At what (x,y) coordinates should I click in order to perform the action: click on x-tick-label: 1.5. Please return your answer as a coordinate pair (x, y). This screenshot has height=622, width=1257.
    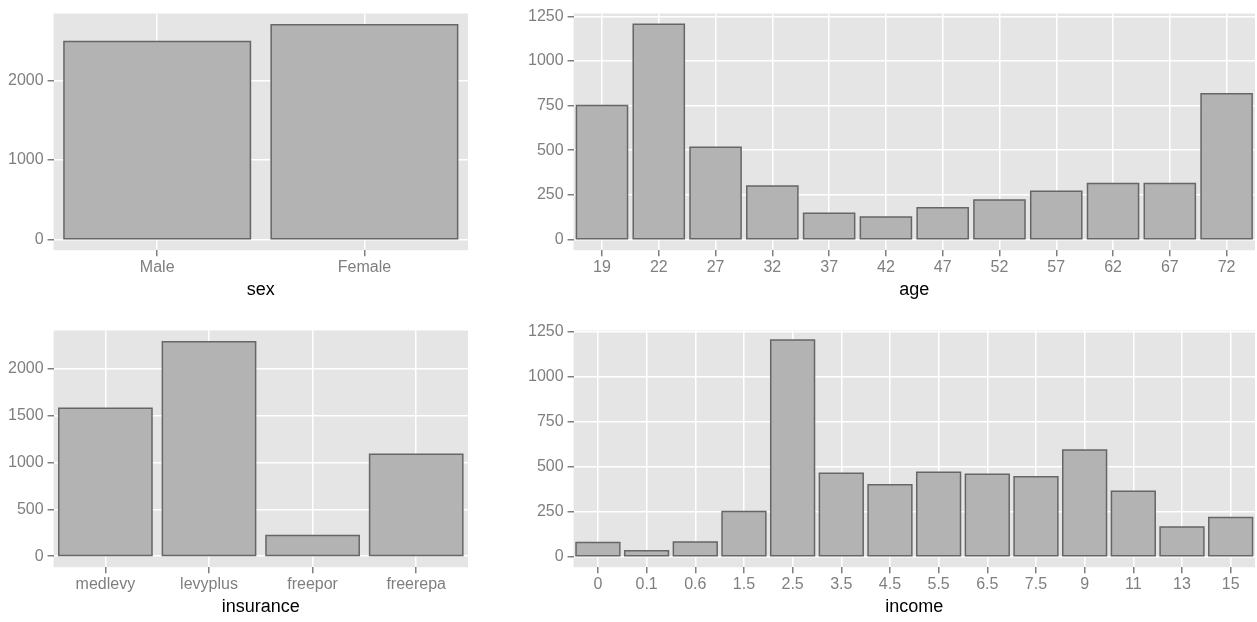
    Looking at the image, I should click on (744, 584).